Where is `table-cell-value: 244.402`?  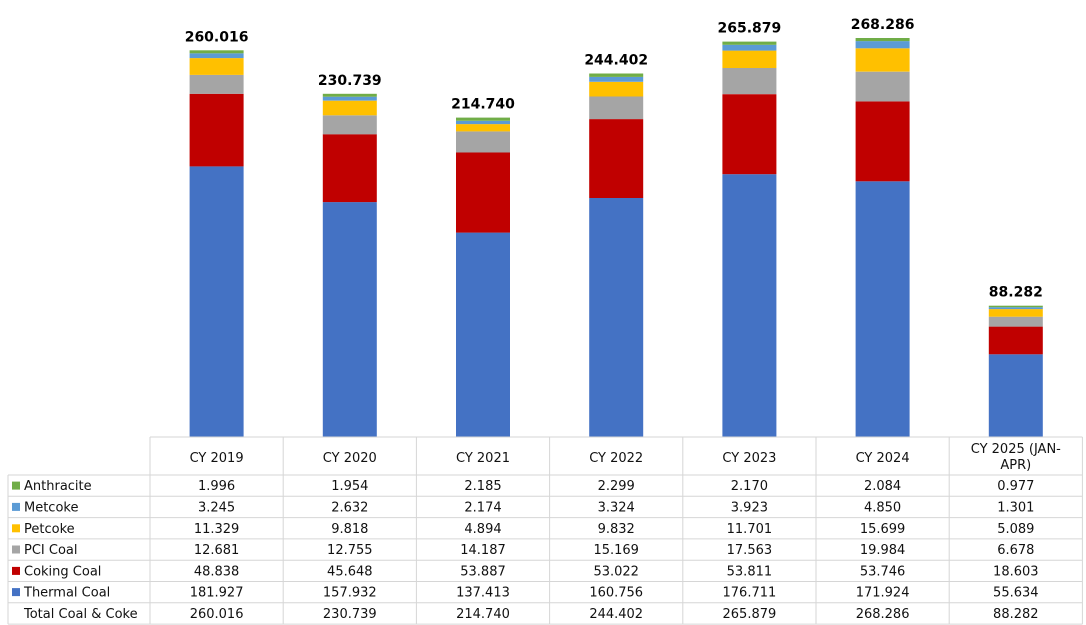 table-cell-value: 244.402 is located at coordinates (616, 614).